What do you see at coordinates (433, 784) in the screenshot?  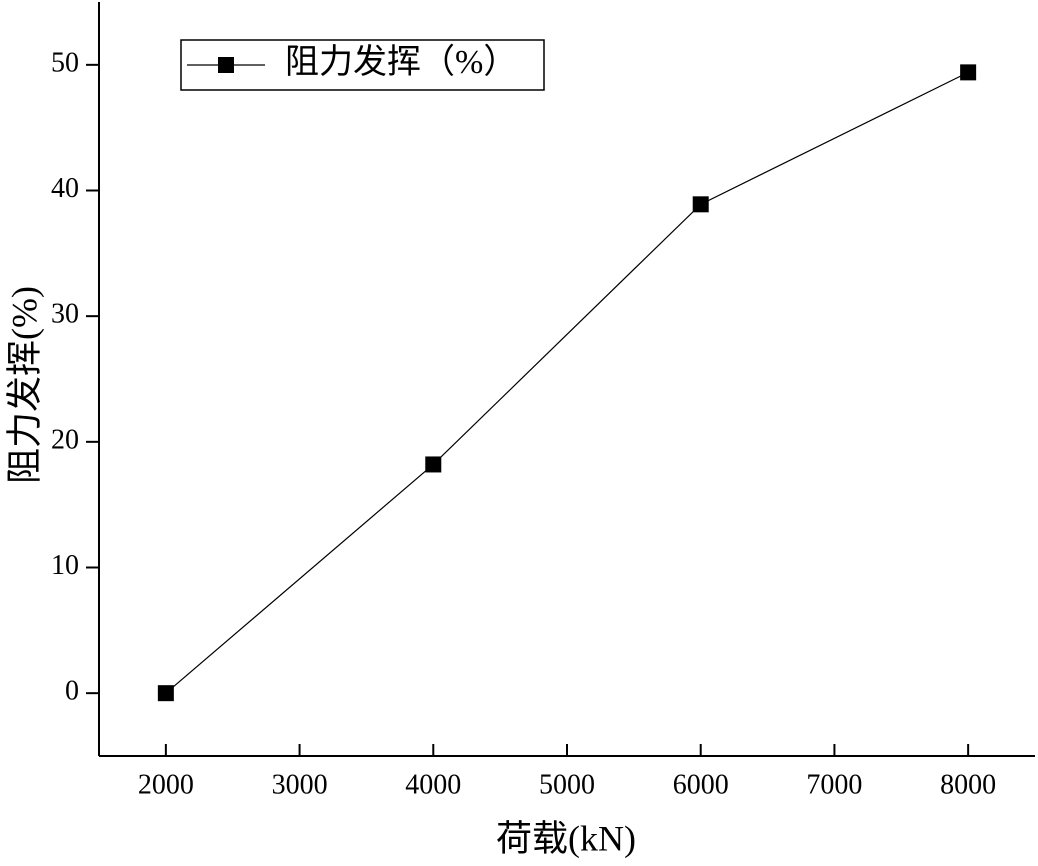 I see `x-tick-label: 4000` at bounding box center [433, 784].